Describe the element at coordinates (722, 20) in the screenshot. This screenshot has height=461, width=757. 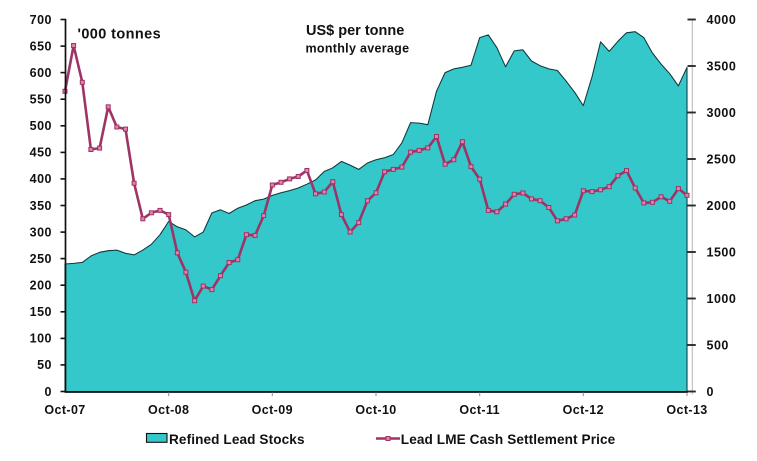
I see `svg-text: 4000` at that location.